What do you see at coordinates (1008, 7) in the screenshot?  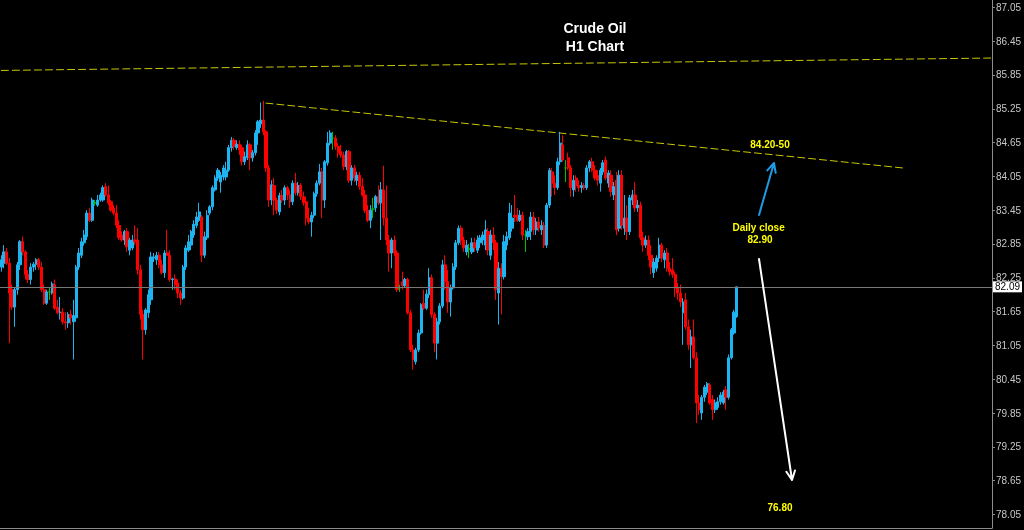 I see `y-tick-label: 87.05` at bounding box center [1008, 7].